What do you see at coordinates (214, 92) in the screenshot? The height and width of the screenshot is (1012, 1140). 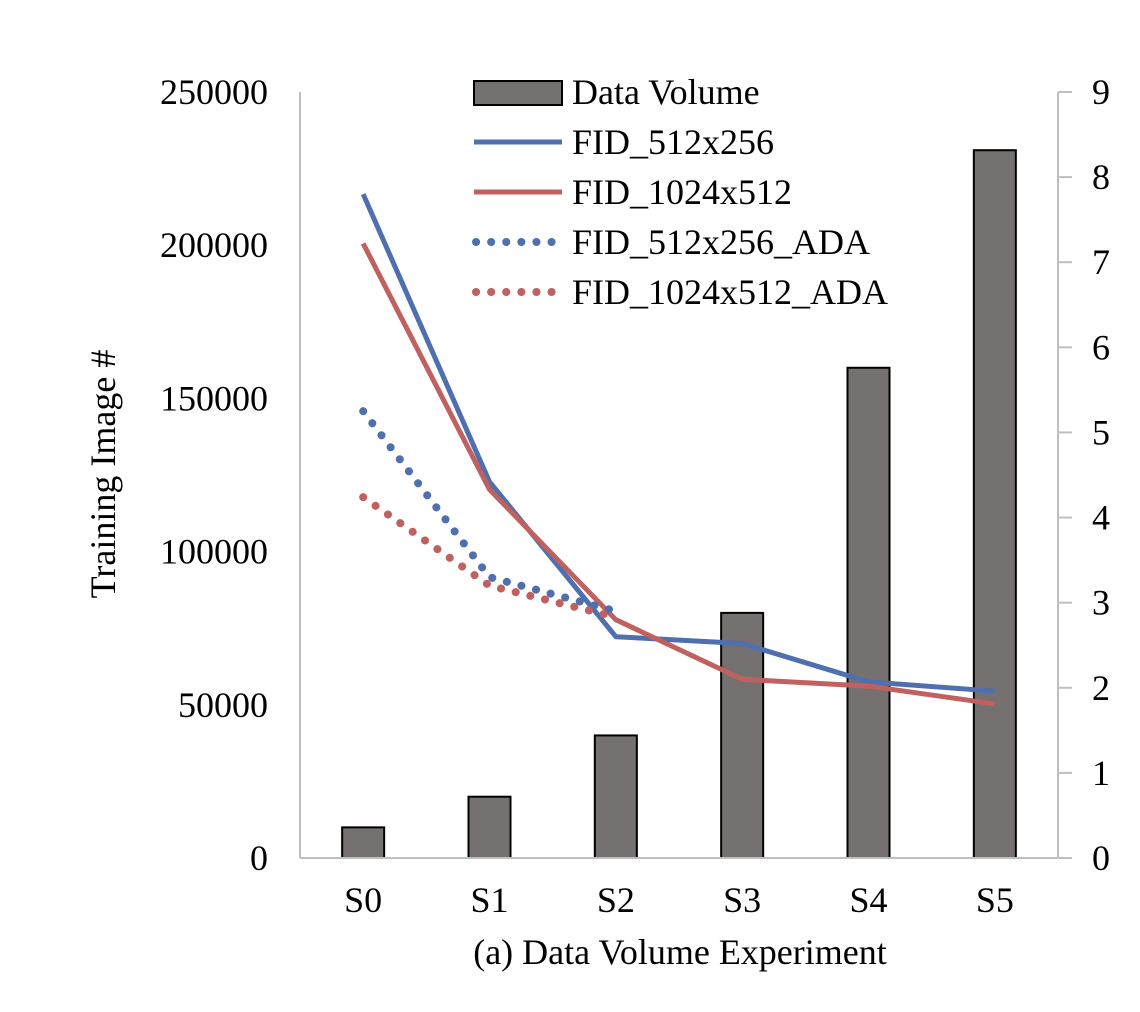 I see `left-y-tick-label: 250000` at bounding box center [214, 92].